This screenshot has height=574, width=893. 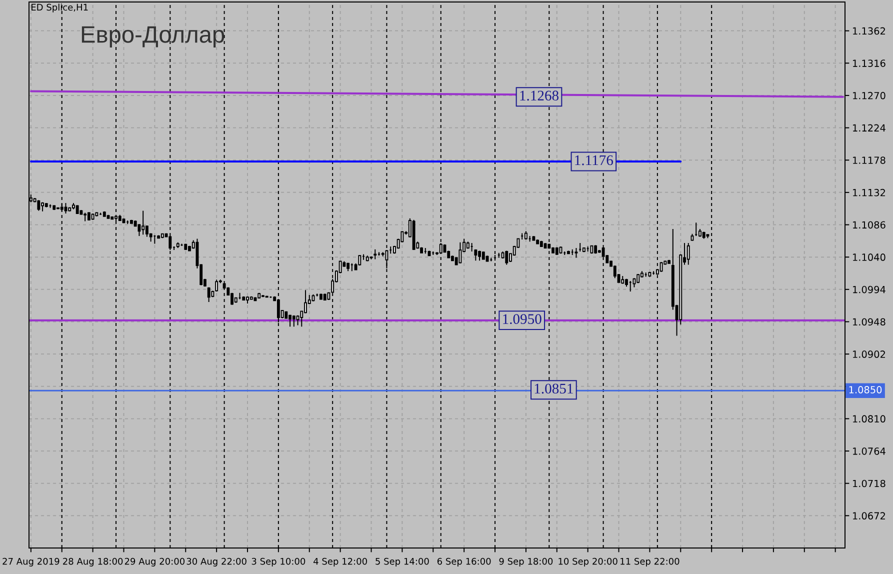 What do you see at coordinates (869, 160) in the screenshot?
I see `y-tick-label: 1.1178` at bounding box center [869, 160].